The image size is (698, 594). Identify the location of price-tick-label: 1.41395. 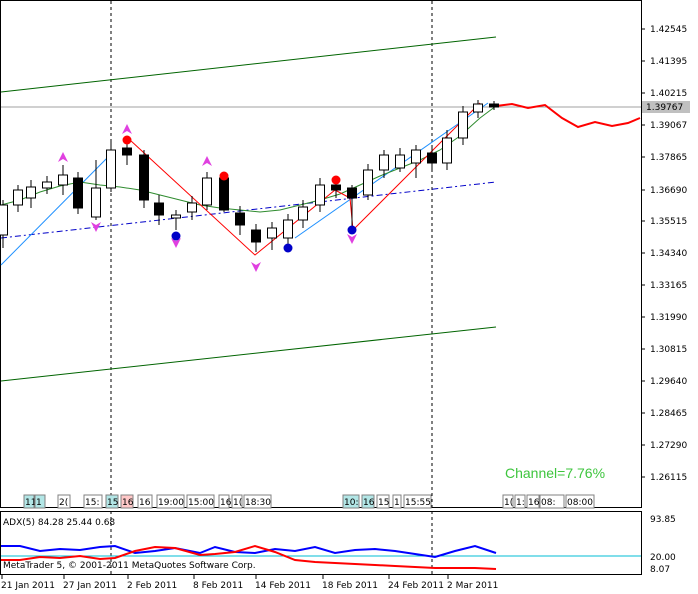
(668, 62).